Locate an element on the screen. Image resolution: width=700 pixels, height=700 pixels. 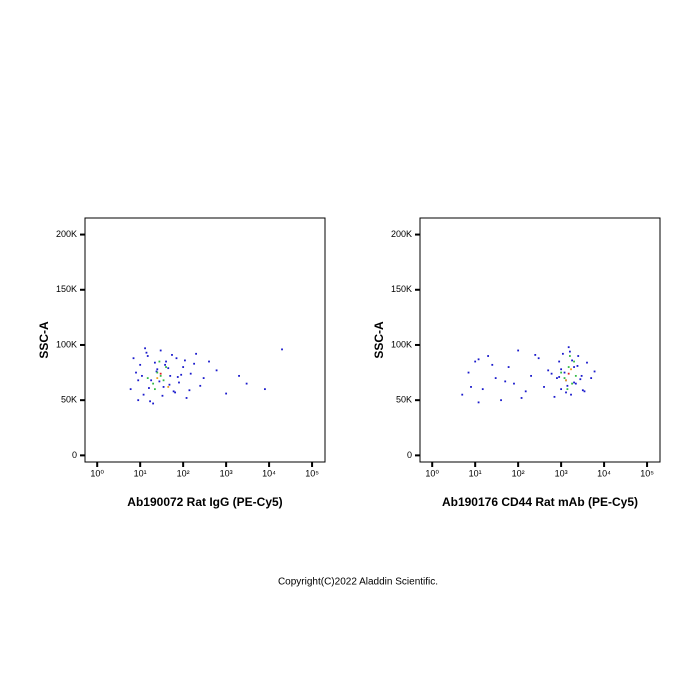
x-axis-label: Ab190072 Rat IgG (PE-Cy5) is located at coordinates (204, 502).